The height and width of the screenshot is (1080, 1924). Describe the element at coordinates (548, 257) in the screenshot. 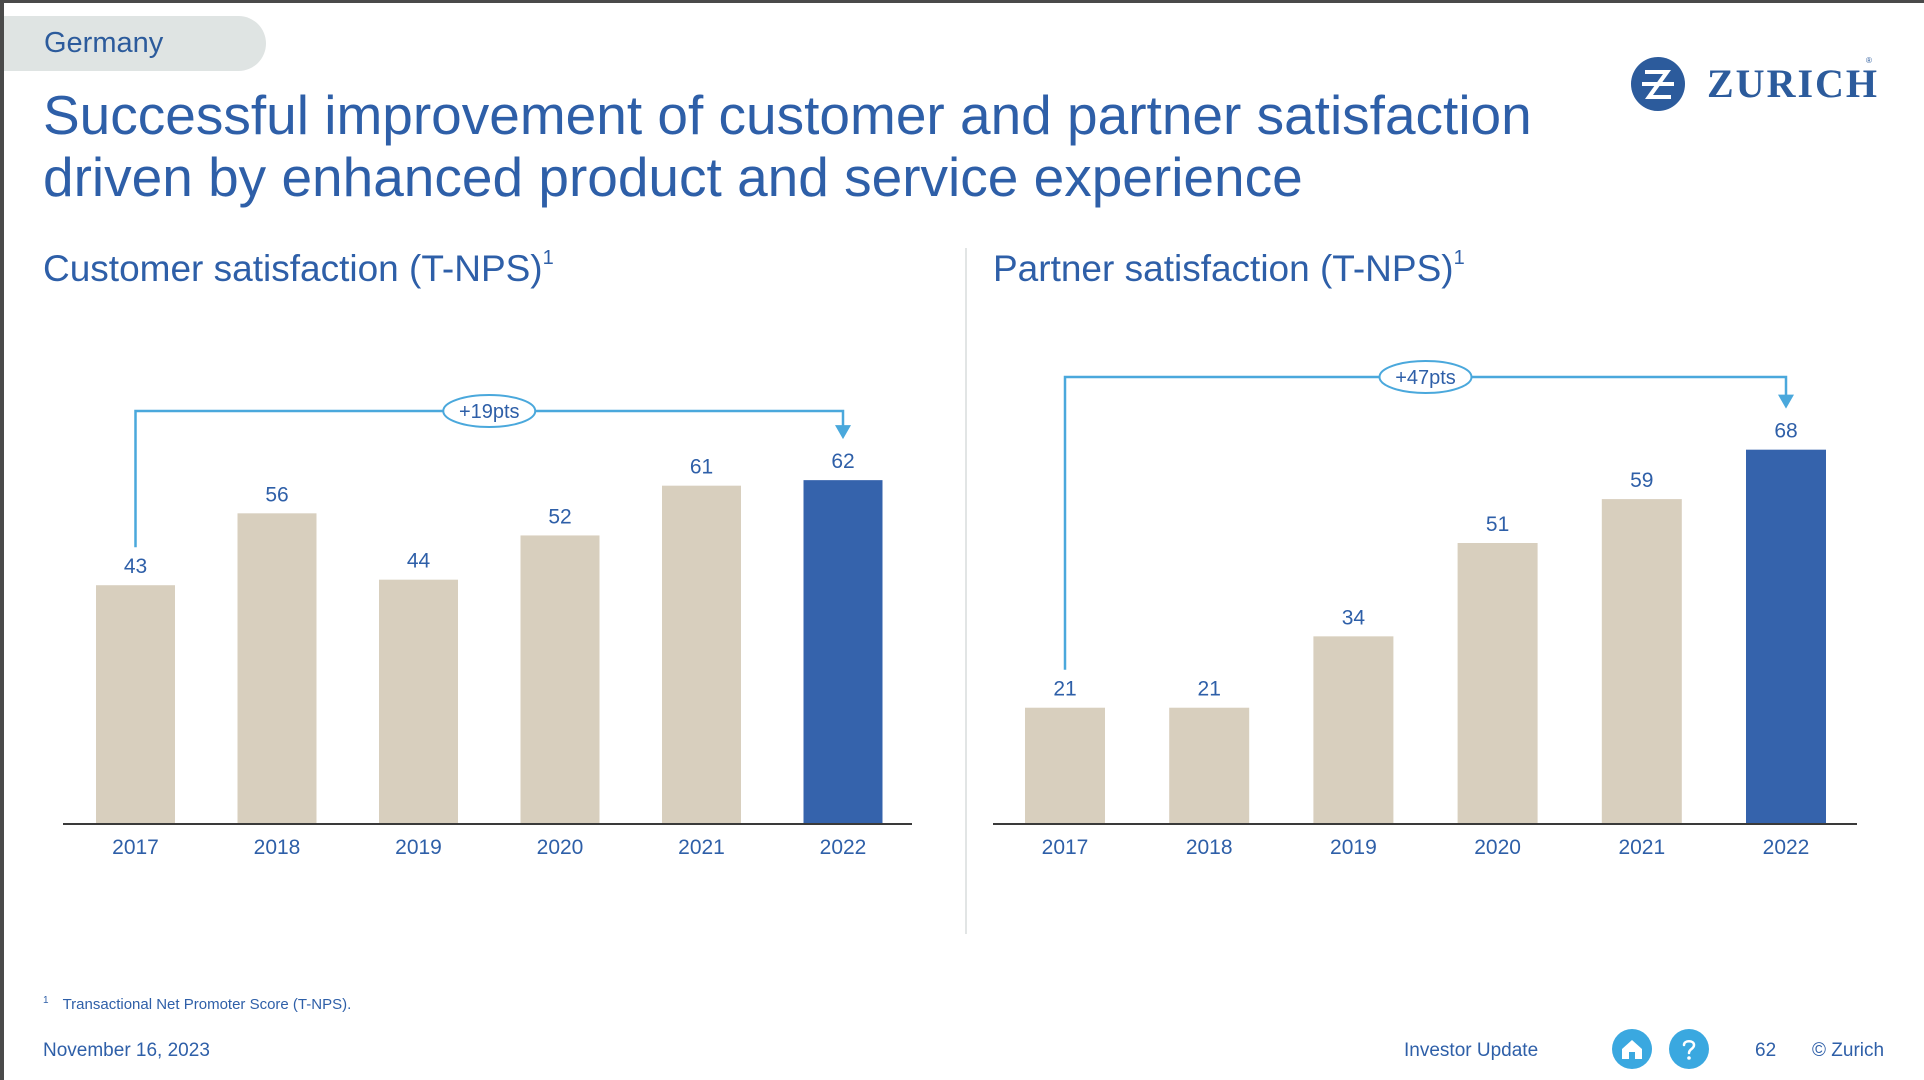

I see `customer-chart-title-sup: 1` at that location.